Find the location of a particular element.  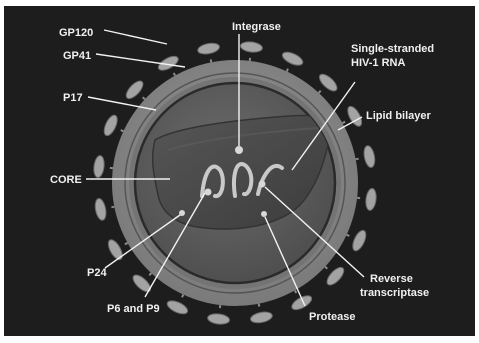

p24-dot is located at coordinates (182, 213).